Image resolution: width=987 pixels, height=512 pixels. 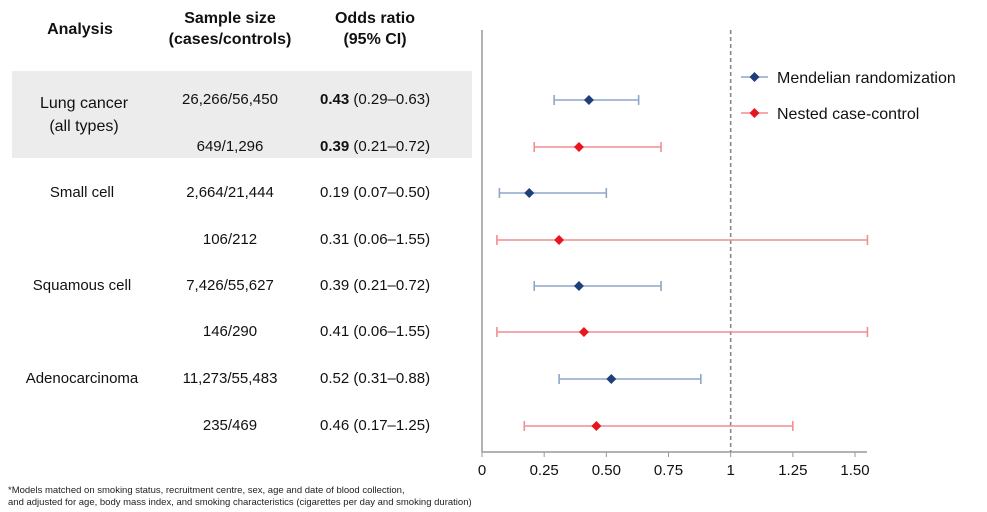 I want to click on legend-label: Mendelian randomization, so click(x=866, y=78).